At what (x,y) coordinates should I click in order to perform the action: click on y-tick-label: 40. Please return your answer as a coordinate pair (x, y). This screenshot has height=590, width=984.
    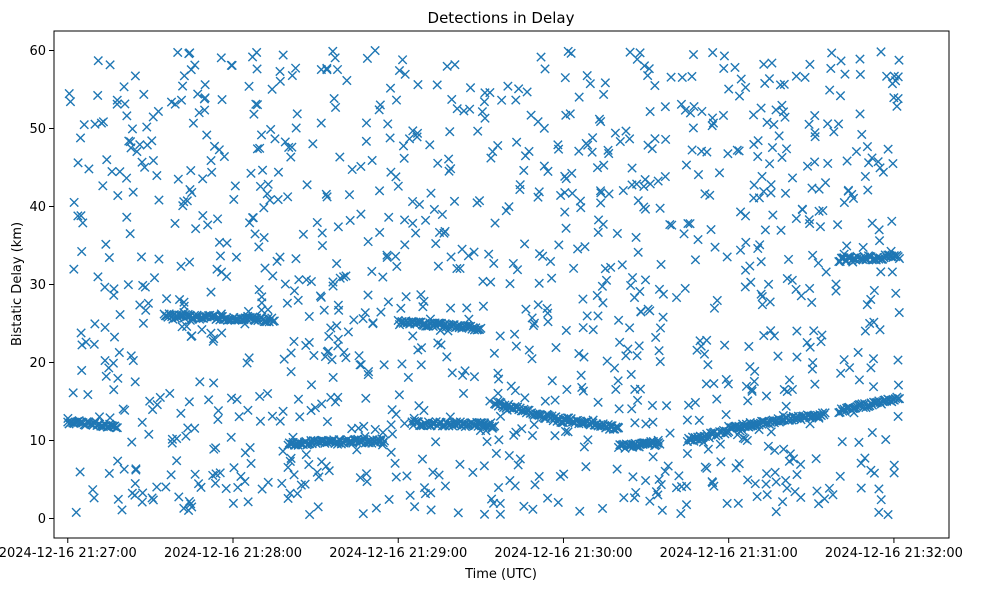
    Looking at the image, I should click on (37, 207).